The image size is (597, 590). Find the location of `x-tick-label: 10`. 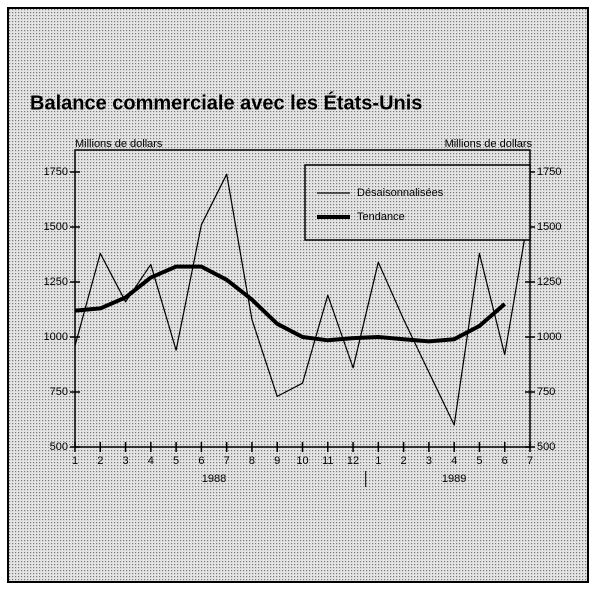

x-tick-label: 10 is located at coordinates (302, 461).